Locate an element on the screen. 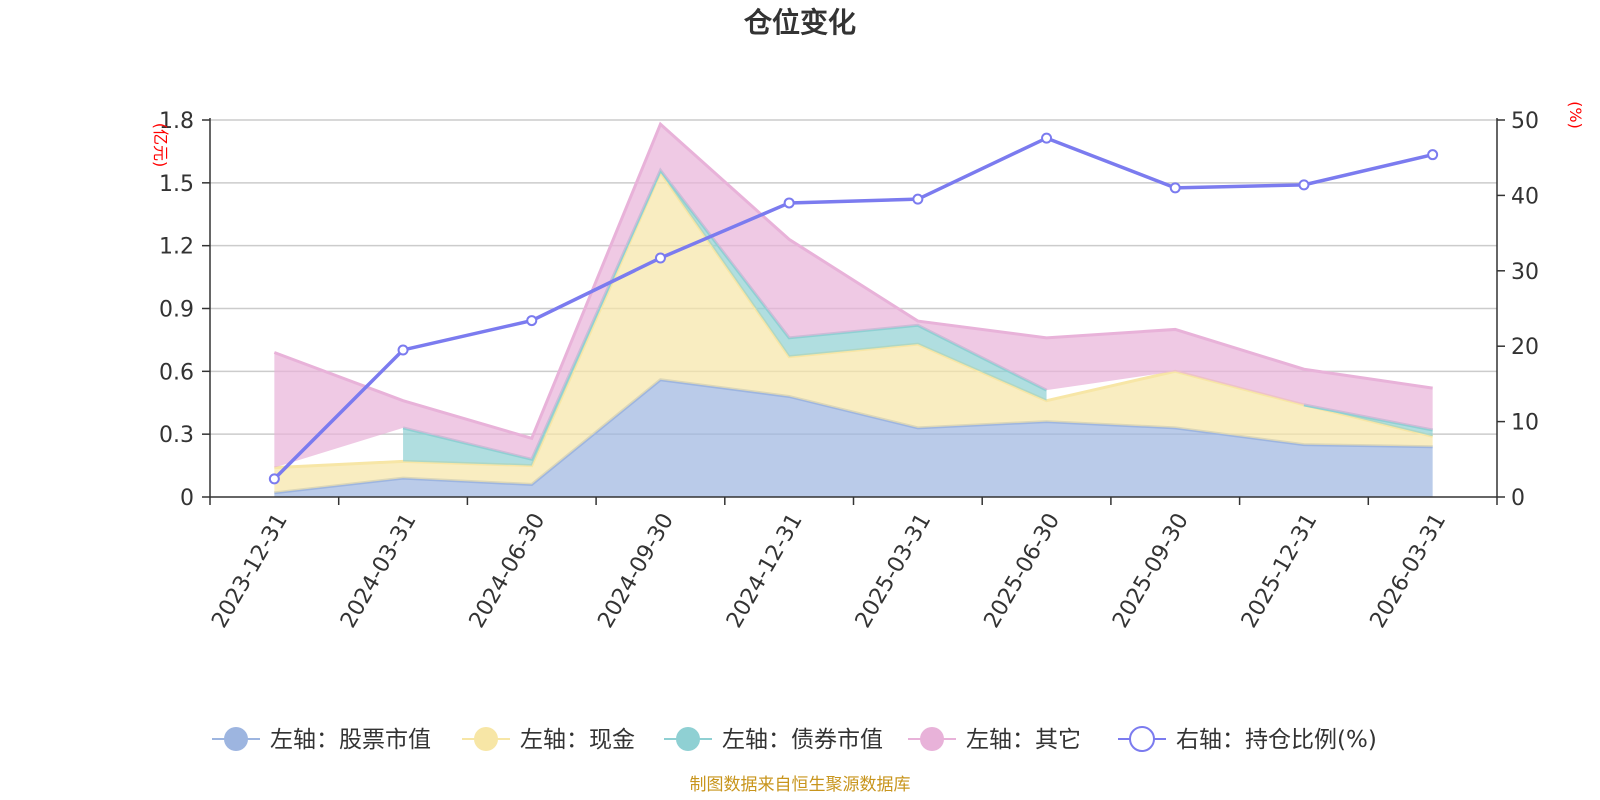  x-tick-label: 2025-09-30 is located at coordinates (1151, 570).